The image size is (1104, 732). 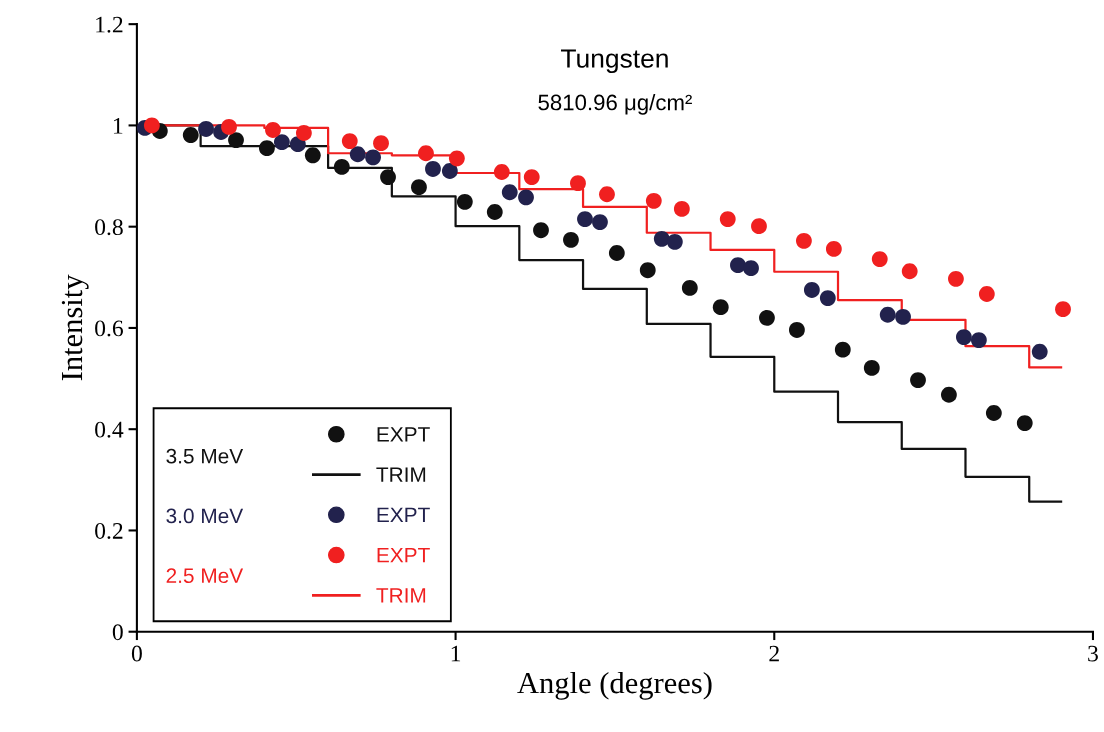 I want to click on x-tick-label: 0, so click(x=136, y=653).